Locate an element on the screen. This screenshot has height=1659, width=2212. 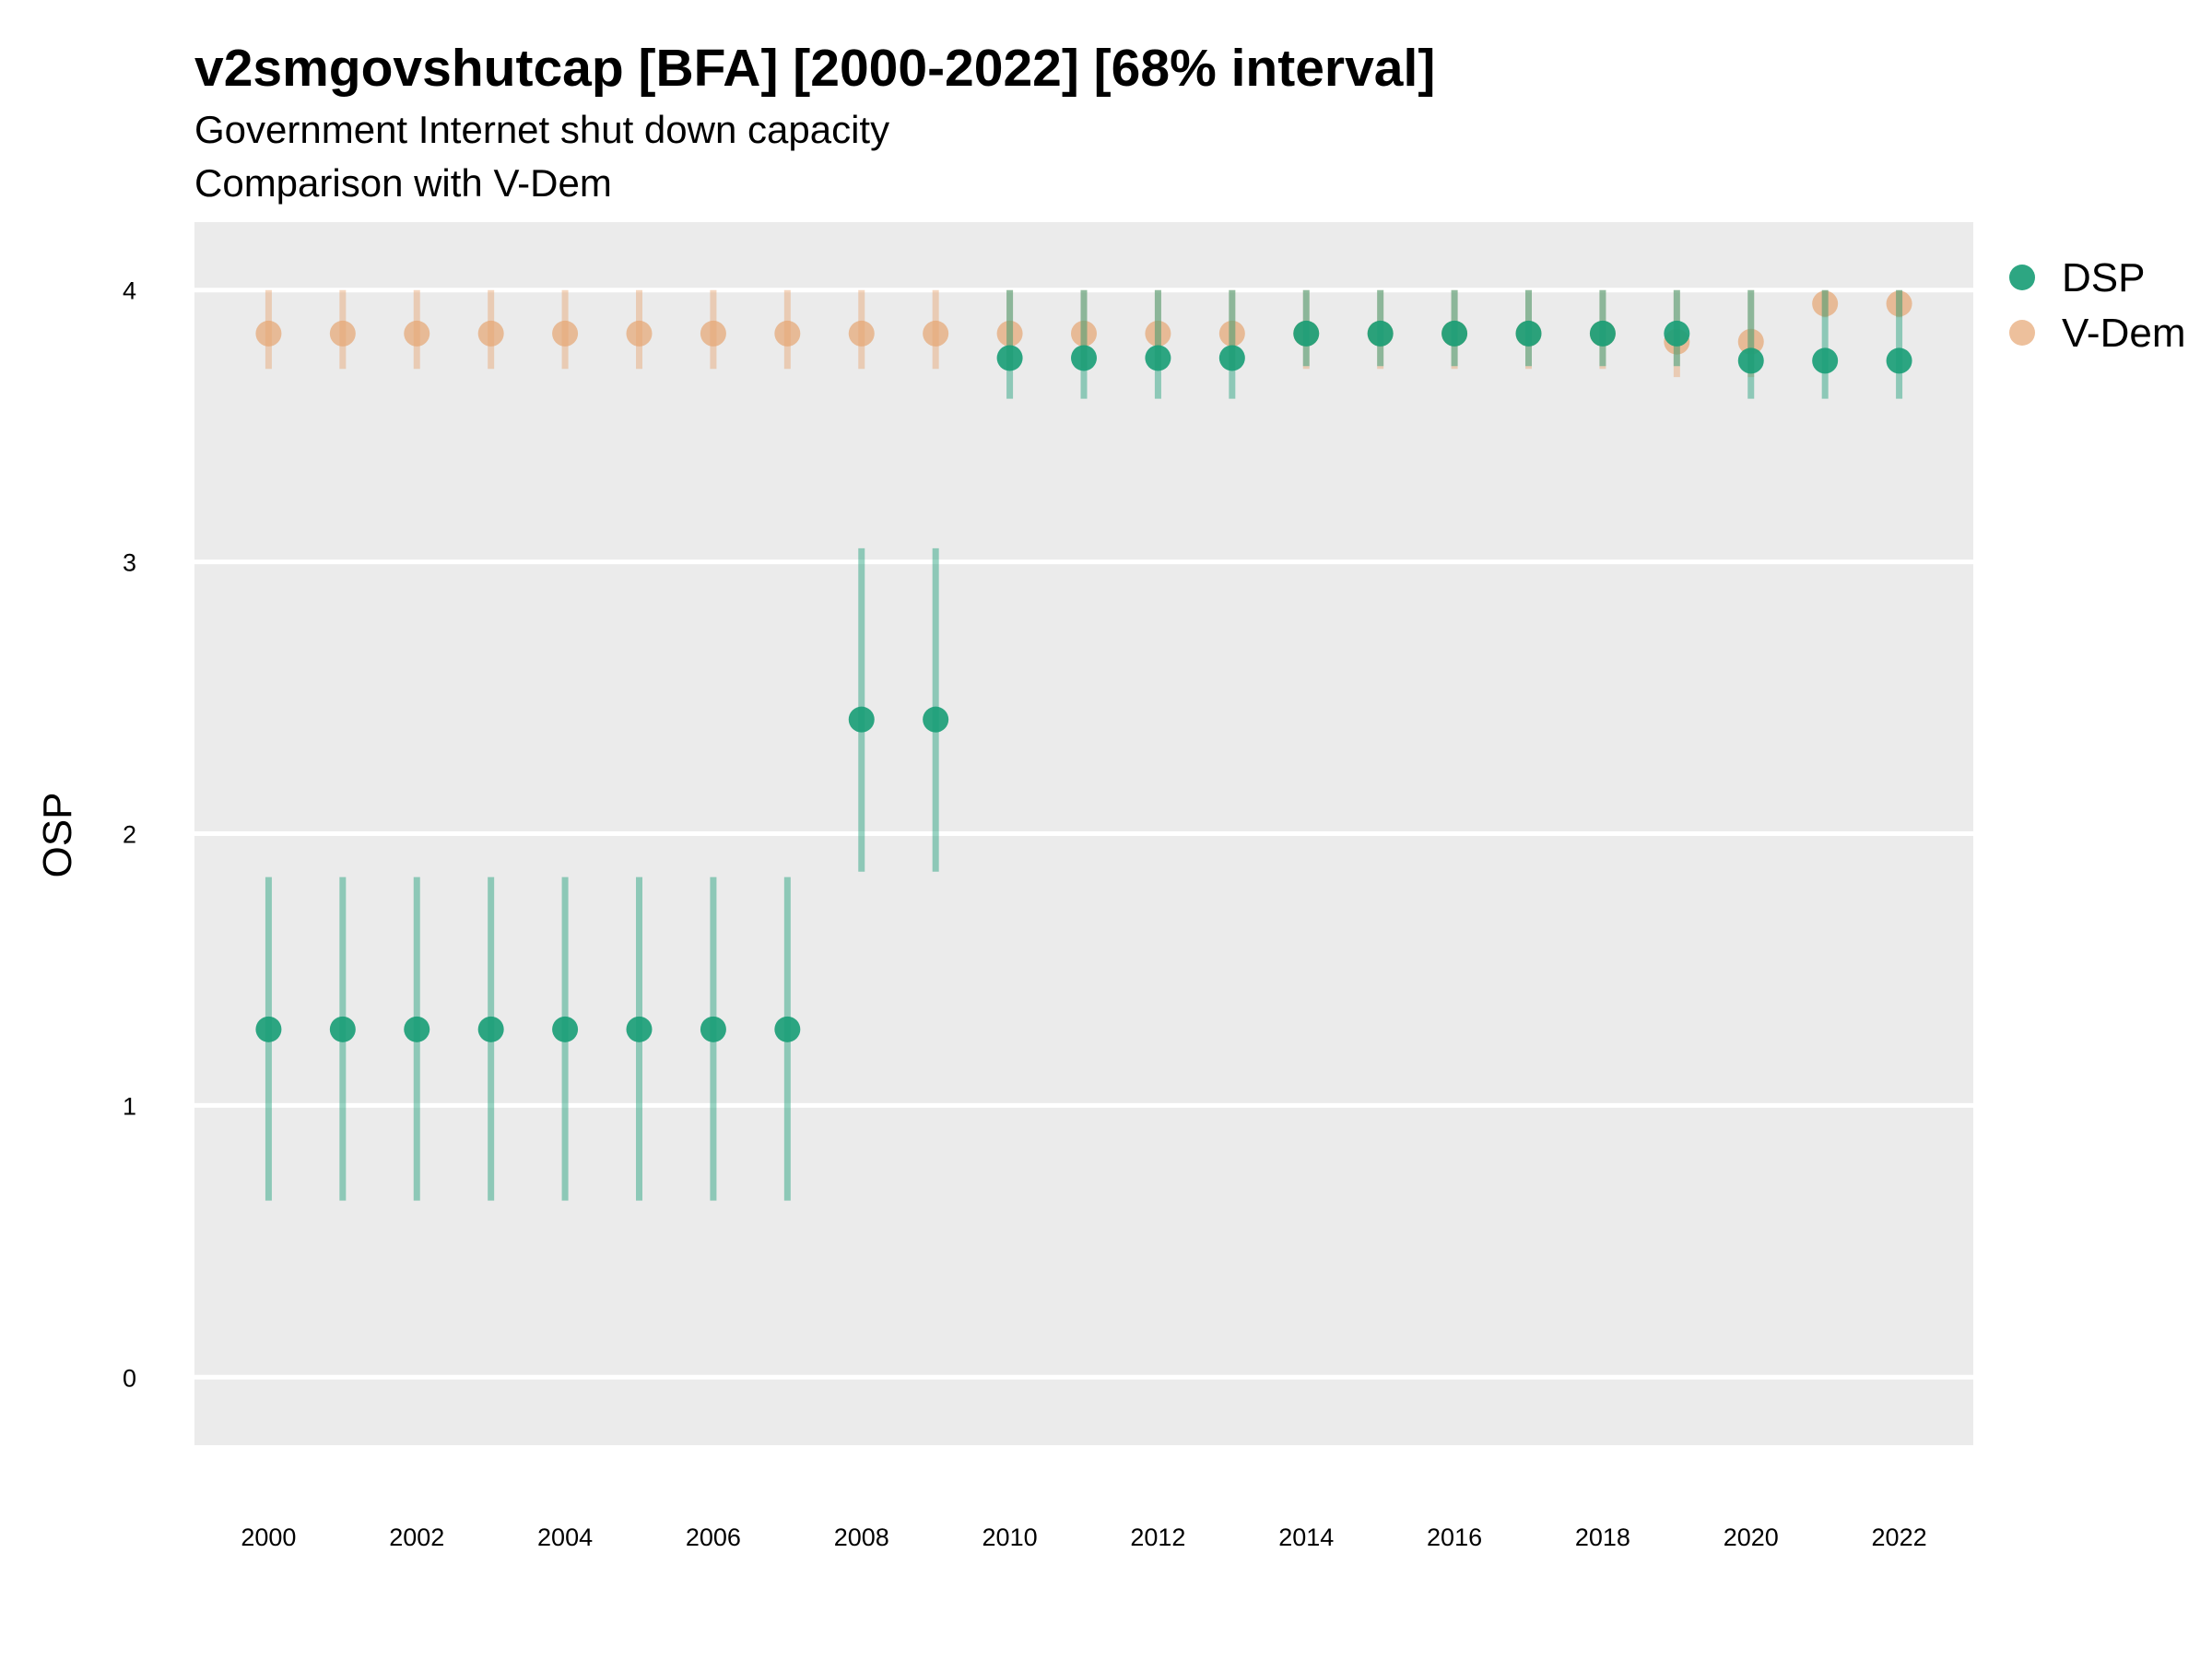
y-tick-label: 1 is located at coordinates (129, 1106).